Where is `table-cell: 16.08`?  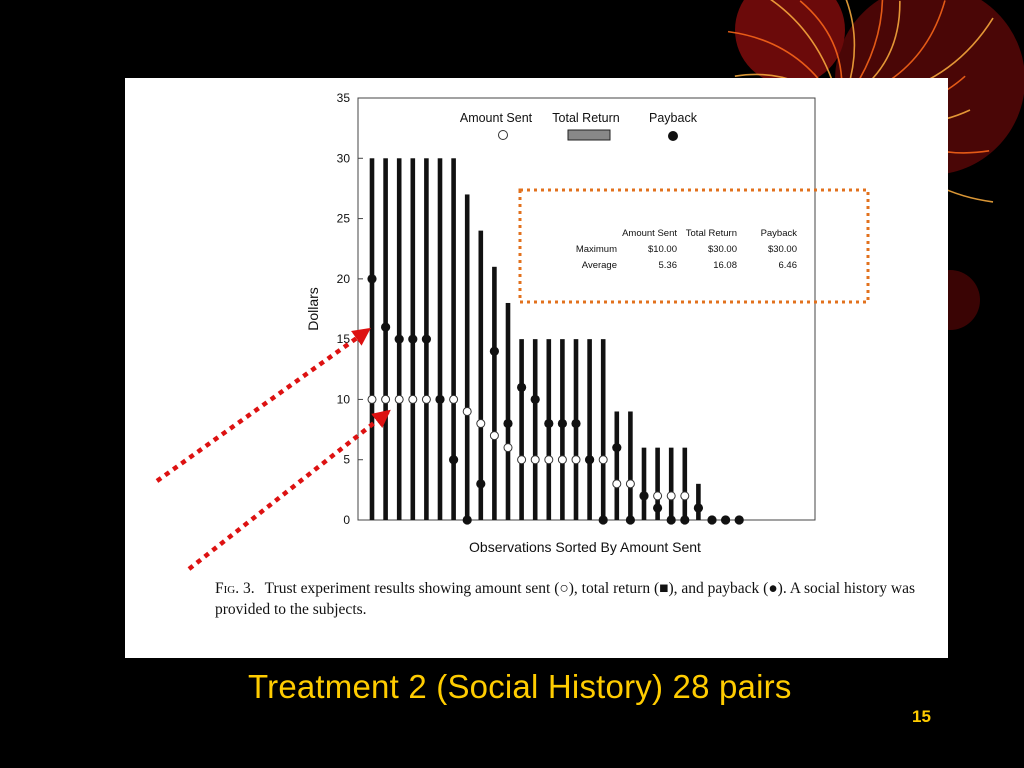 table-cell: 16.08 is located at coordinates (725, 265).